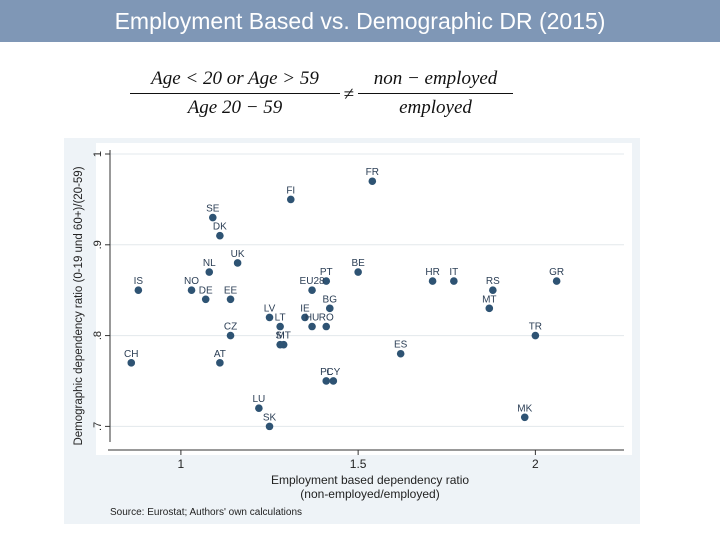 The image size is (720, 540). What do you see at coordinates (524, 408) in the screenshot?
I see `point-label-mk: MK` at bounding box center [524, 408].